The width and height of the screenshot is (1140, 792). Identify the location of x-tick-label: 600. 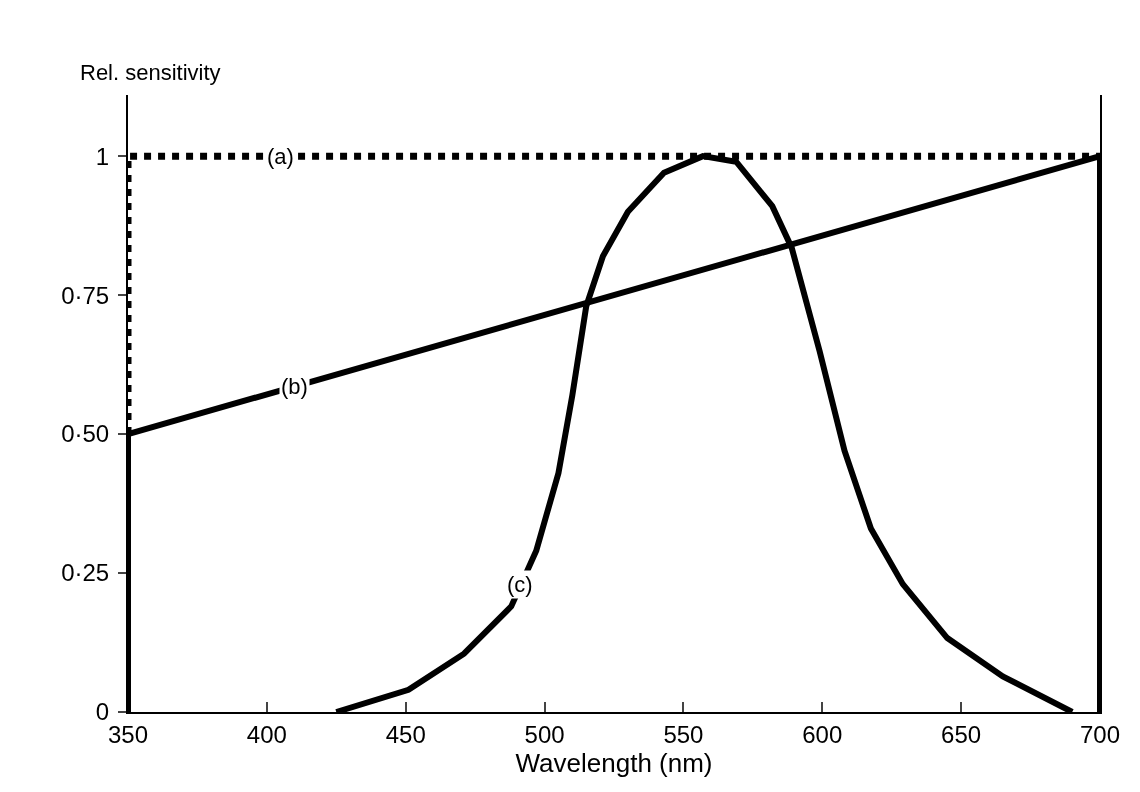
(822, 734).